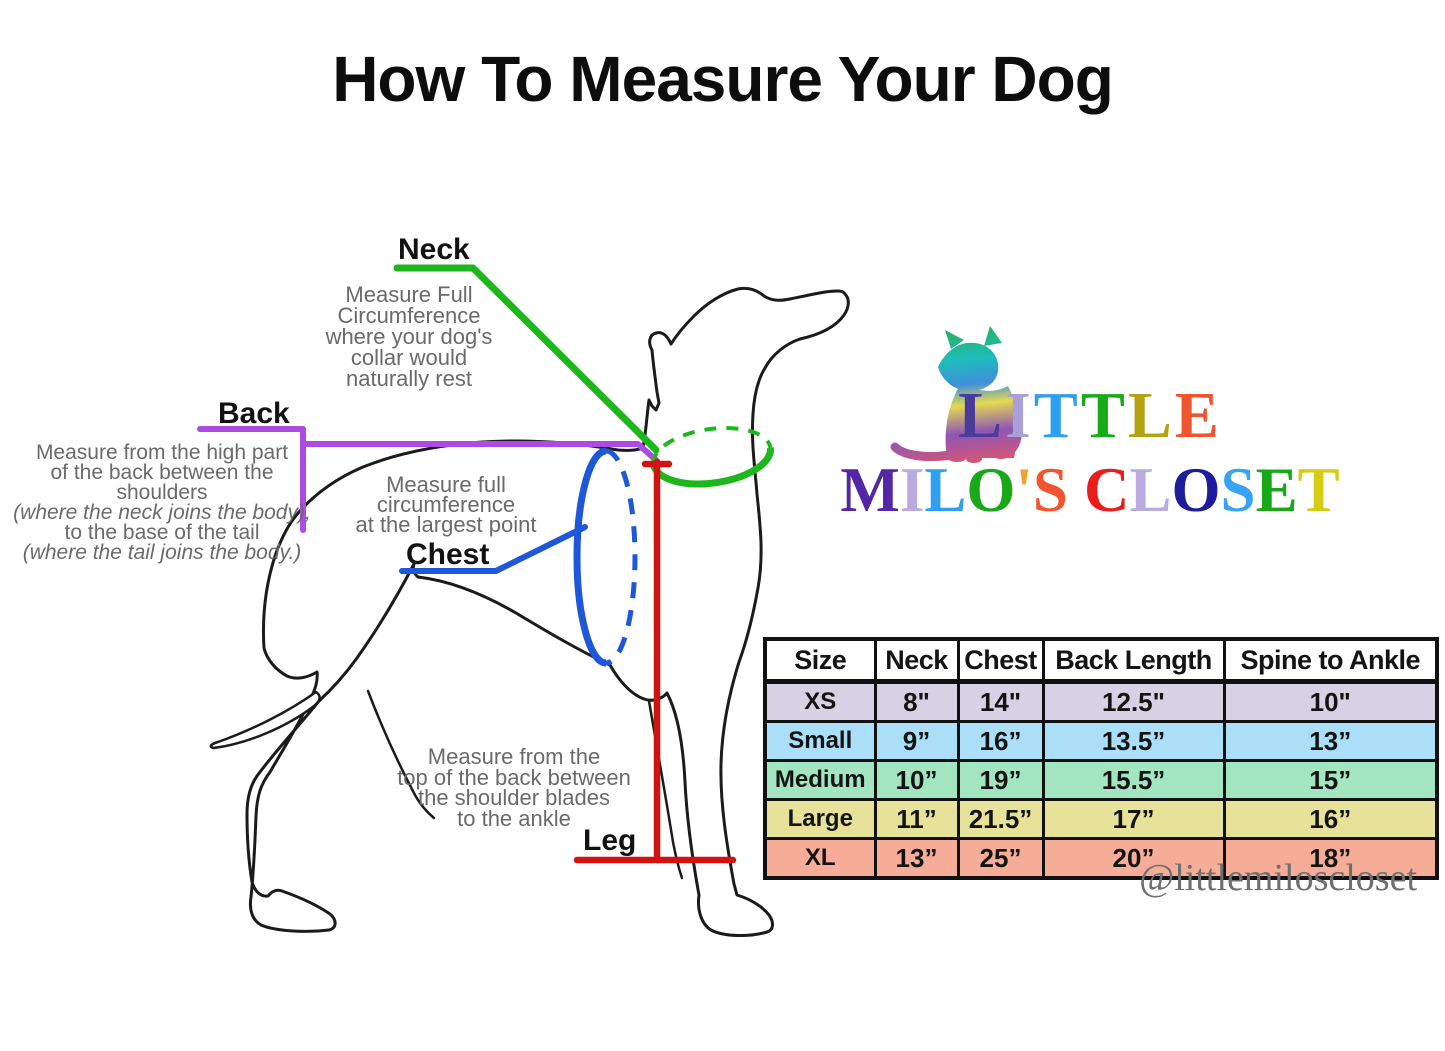 The width and height of the screenshot is (1445, 1051). I want to click on dog-tail-path, so click(265, 720).